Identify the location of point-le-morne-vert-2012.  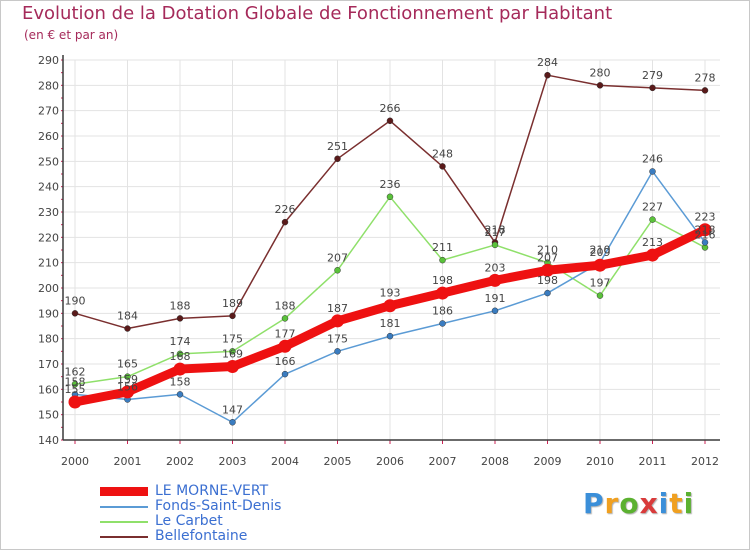
(705, 230).